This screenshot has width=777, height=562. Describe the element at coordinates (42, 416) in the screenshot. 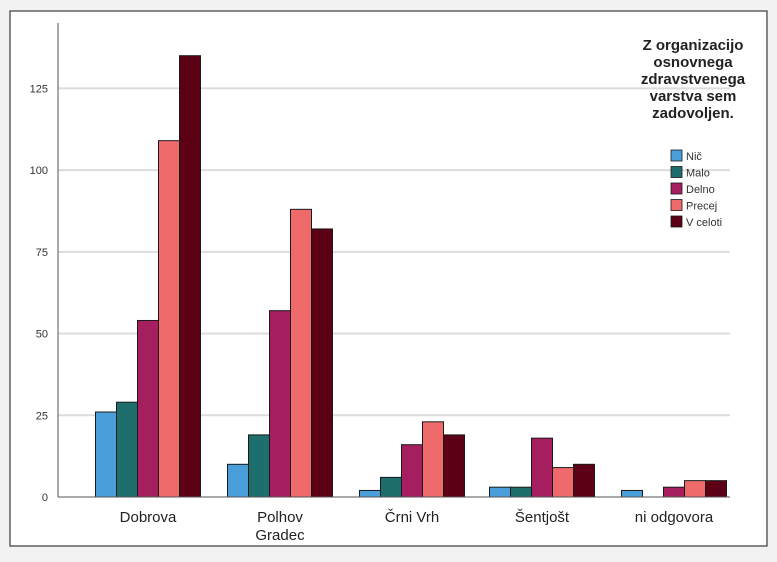

I see `y-tick-label: 25` at that location.